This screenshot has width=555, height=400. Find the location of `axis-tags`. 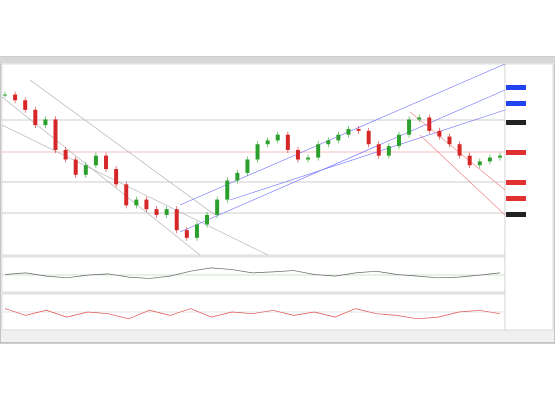

axis-tags is located at coordinates (516, 151).